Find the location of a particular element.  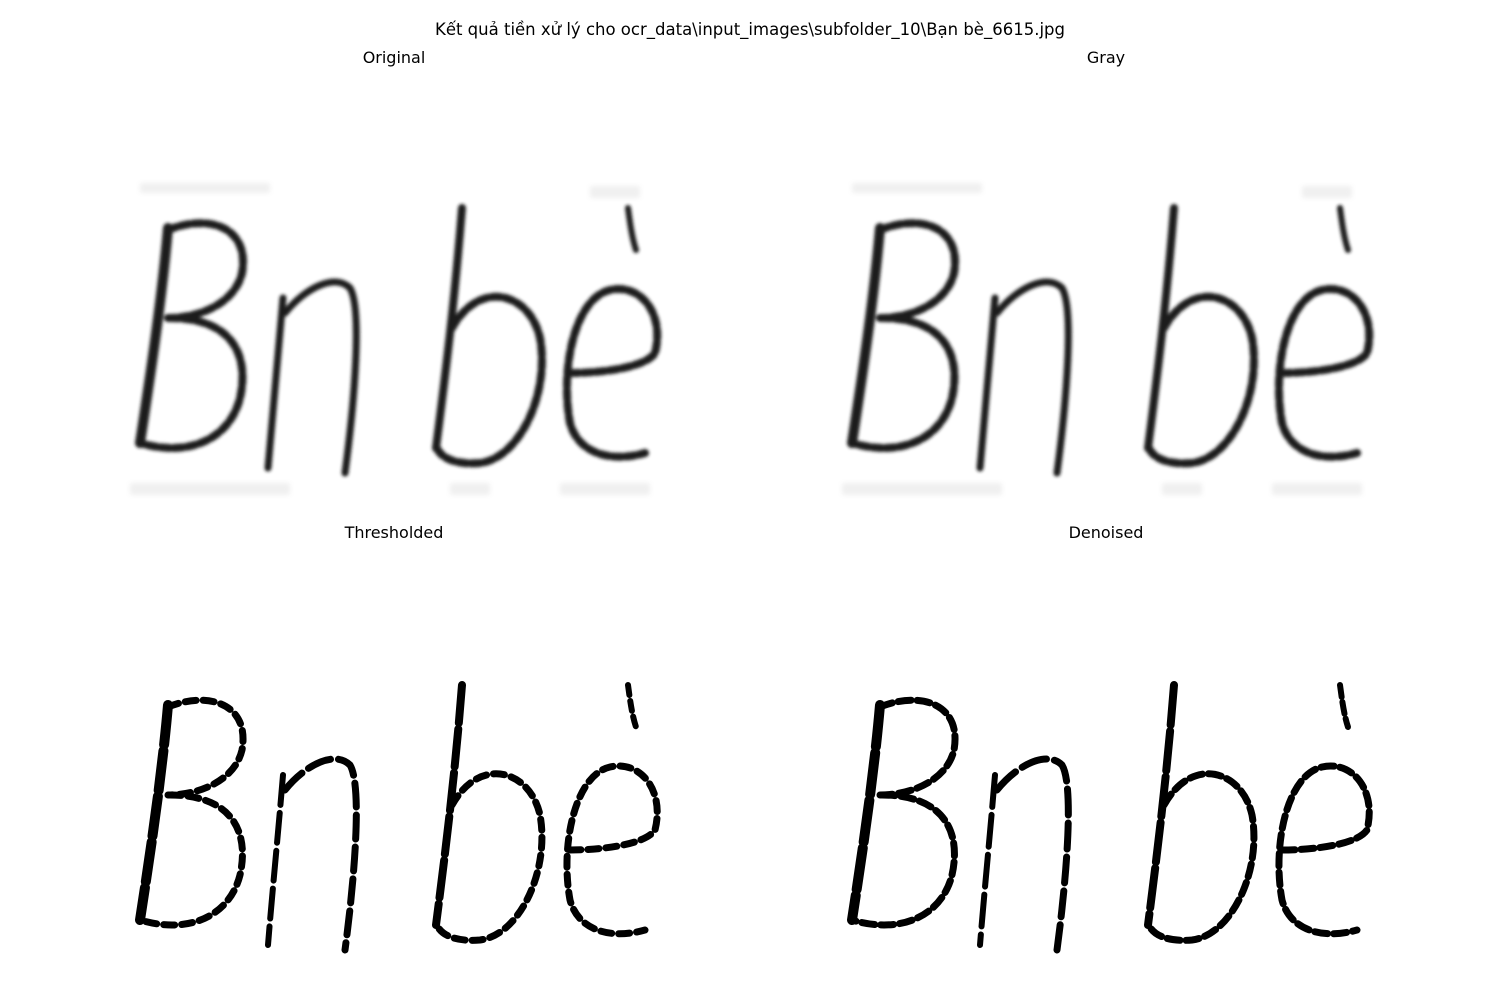

denoised-image is located at coordinates (1097, 822).